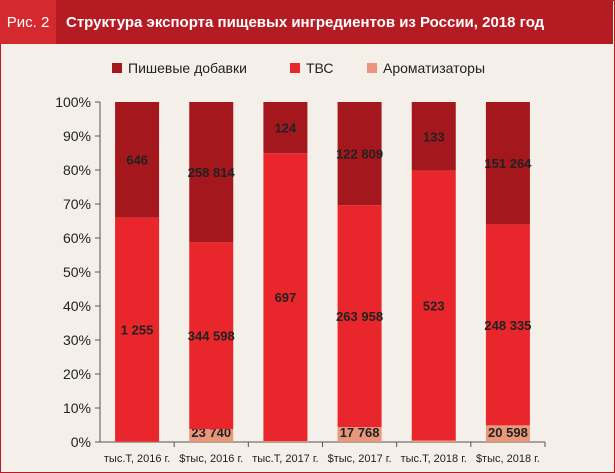  I want to click on data-label: 124, so click(286, 128).